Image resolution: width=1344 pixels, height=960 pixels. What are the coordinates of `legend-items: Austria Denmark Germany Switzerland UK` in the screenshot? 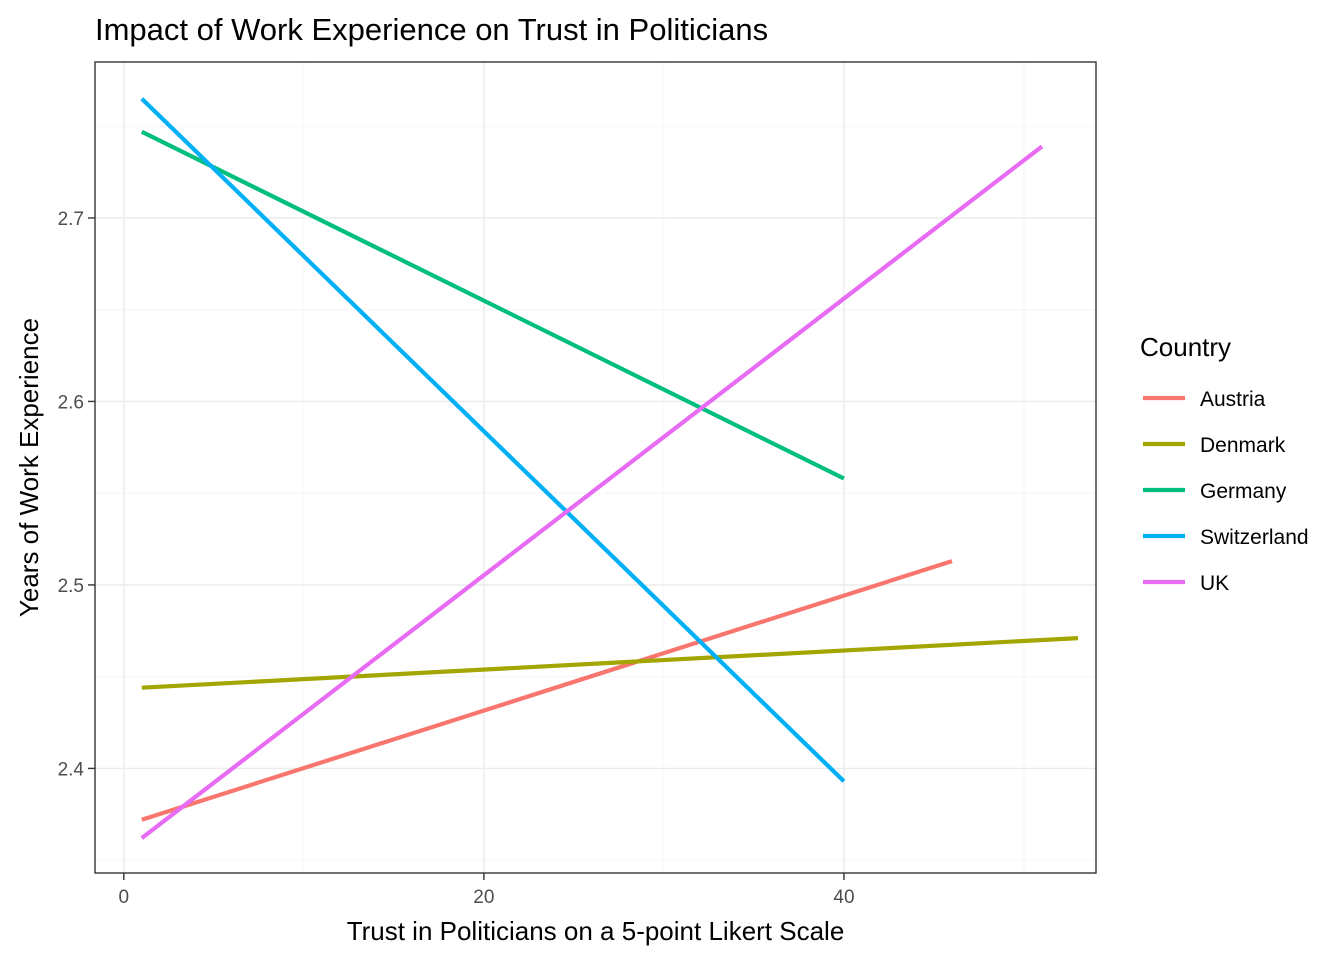 It's located at (1226, 491).